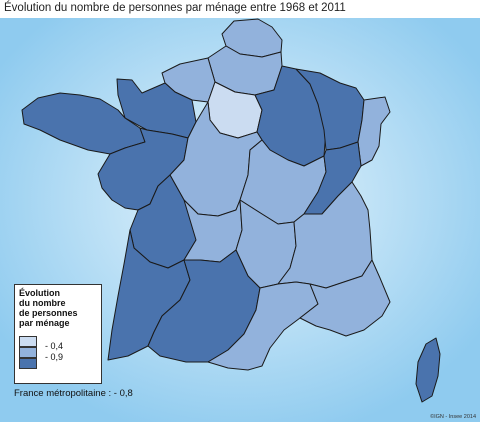 This screenshot has width=480, height=422. I want to click on legend-break-label: - 0,4, so click(54, 346).